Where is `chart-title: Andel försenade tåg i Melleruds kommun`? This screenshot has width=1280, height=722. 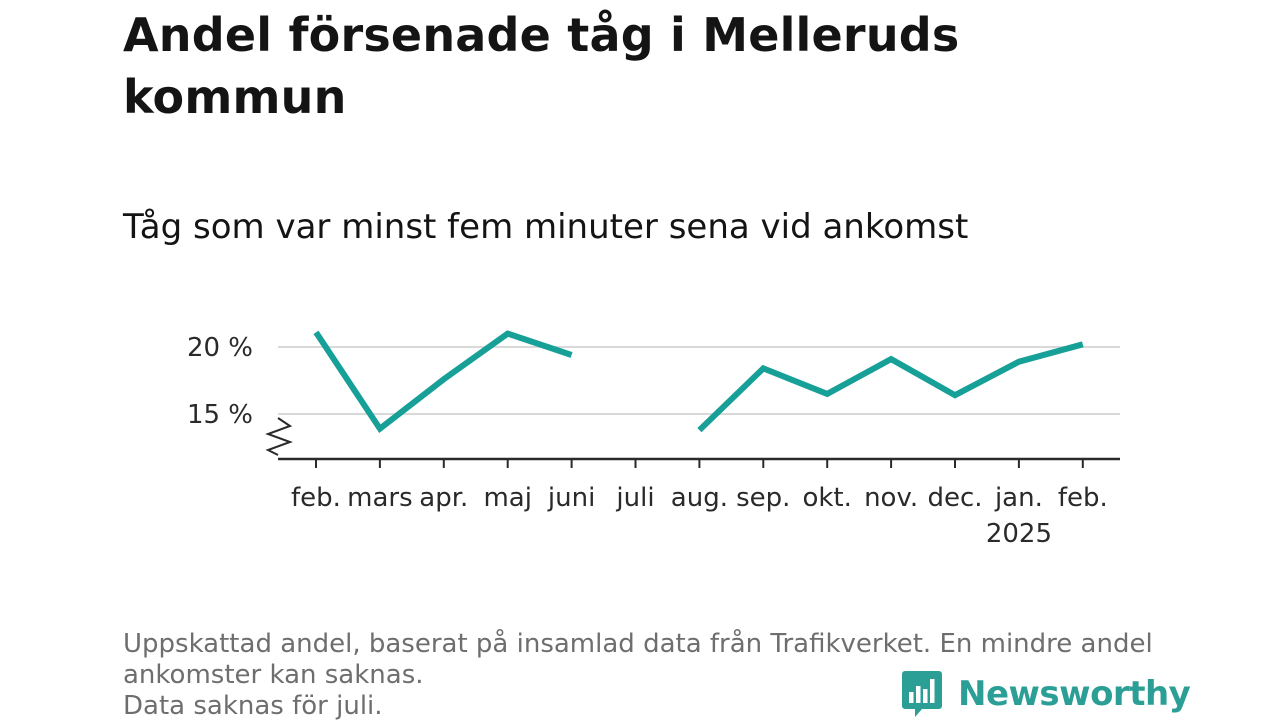
chart-title: Andel försenade tåg i Melleruds kommun is located at coordinates (541, 66).